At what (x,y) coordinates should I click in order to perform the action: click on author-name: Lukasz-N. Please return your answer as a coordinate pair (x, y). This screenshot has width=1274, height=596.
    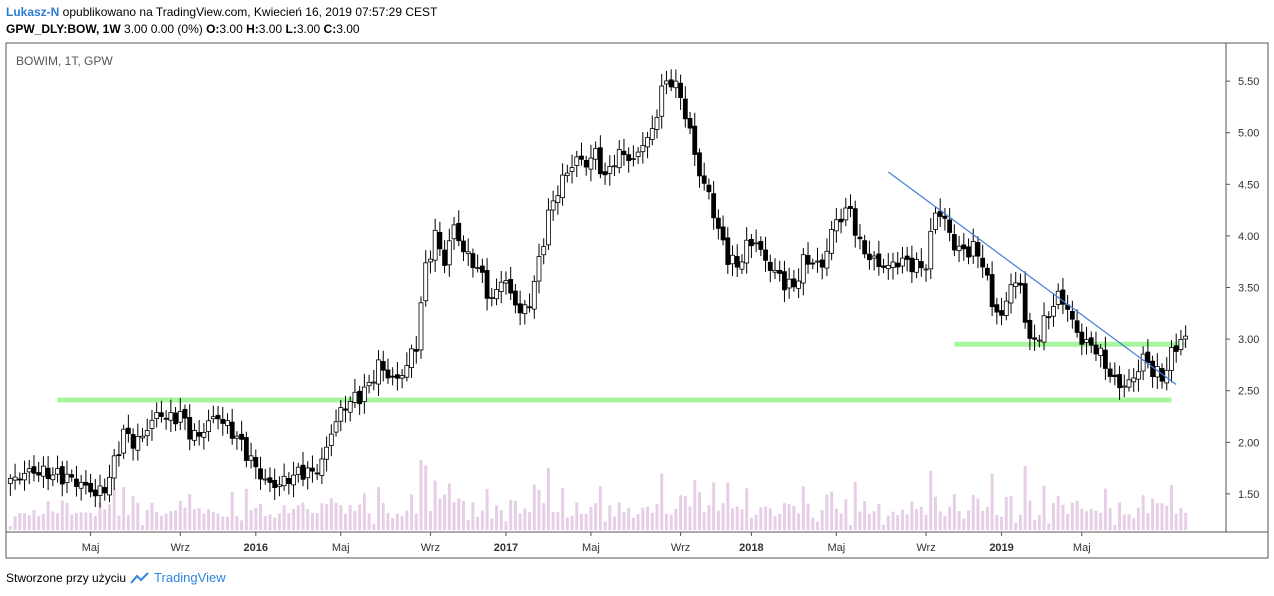
    Looking at the image, I should click on (33, 12).